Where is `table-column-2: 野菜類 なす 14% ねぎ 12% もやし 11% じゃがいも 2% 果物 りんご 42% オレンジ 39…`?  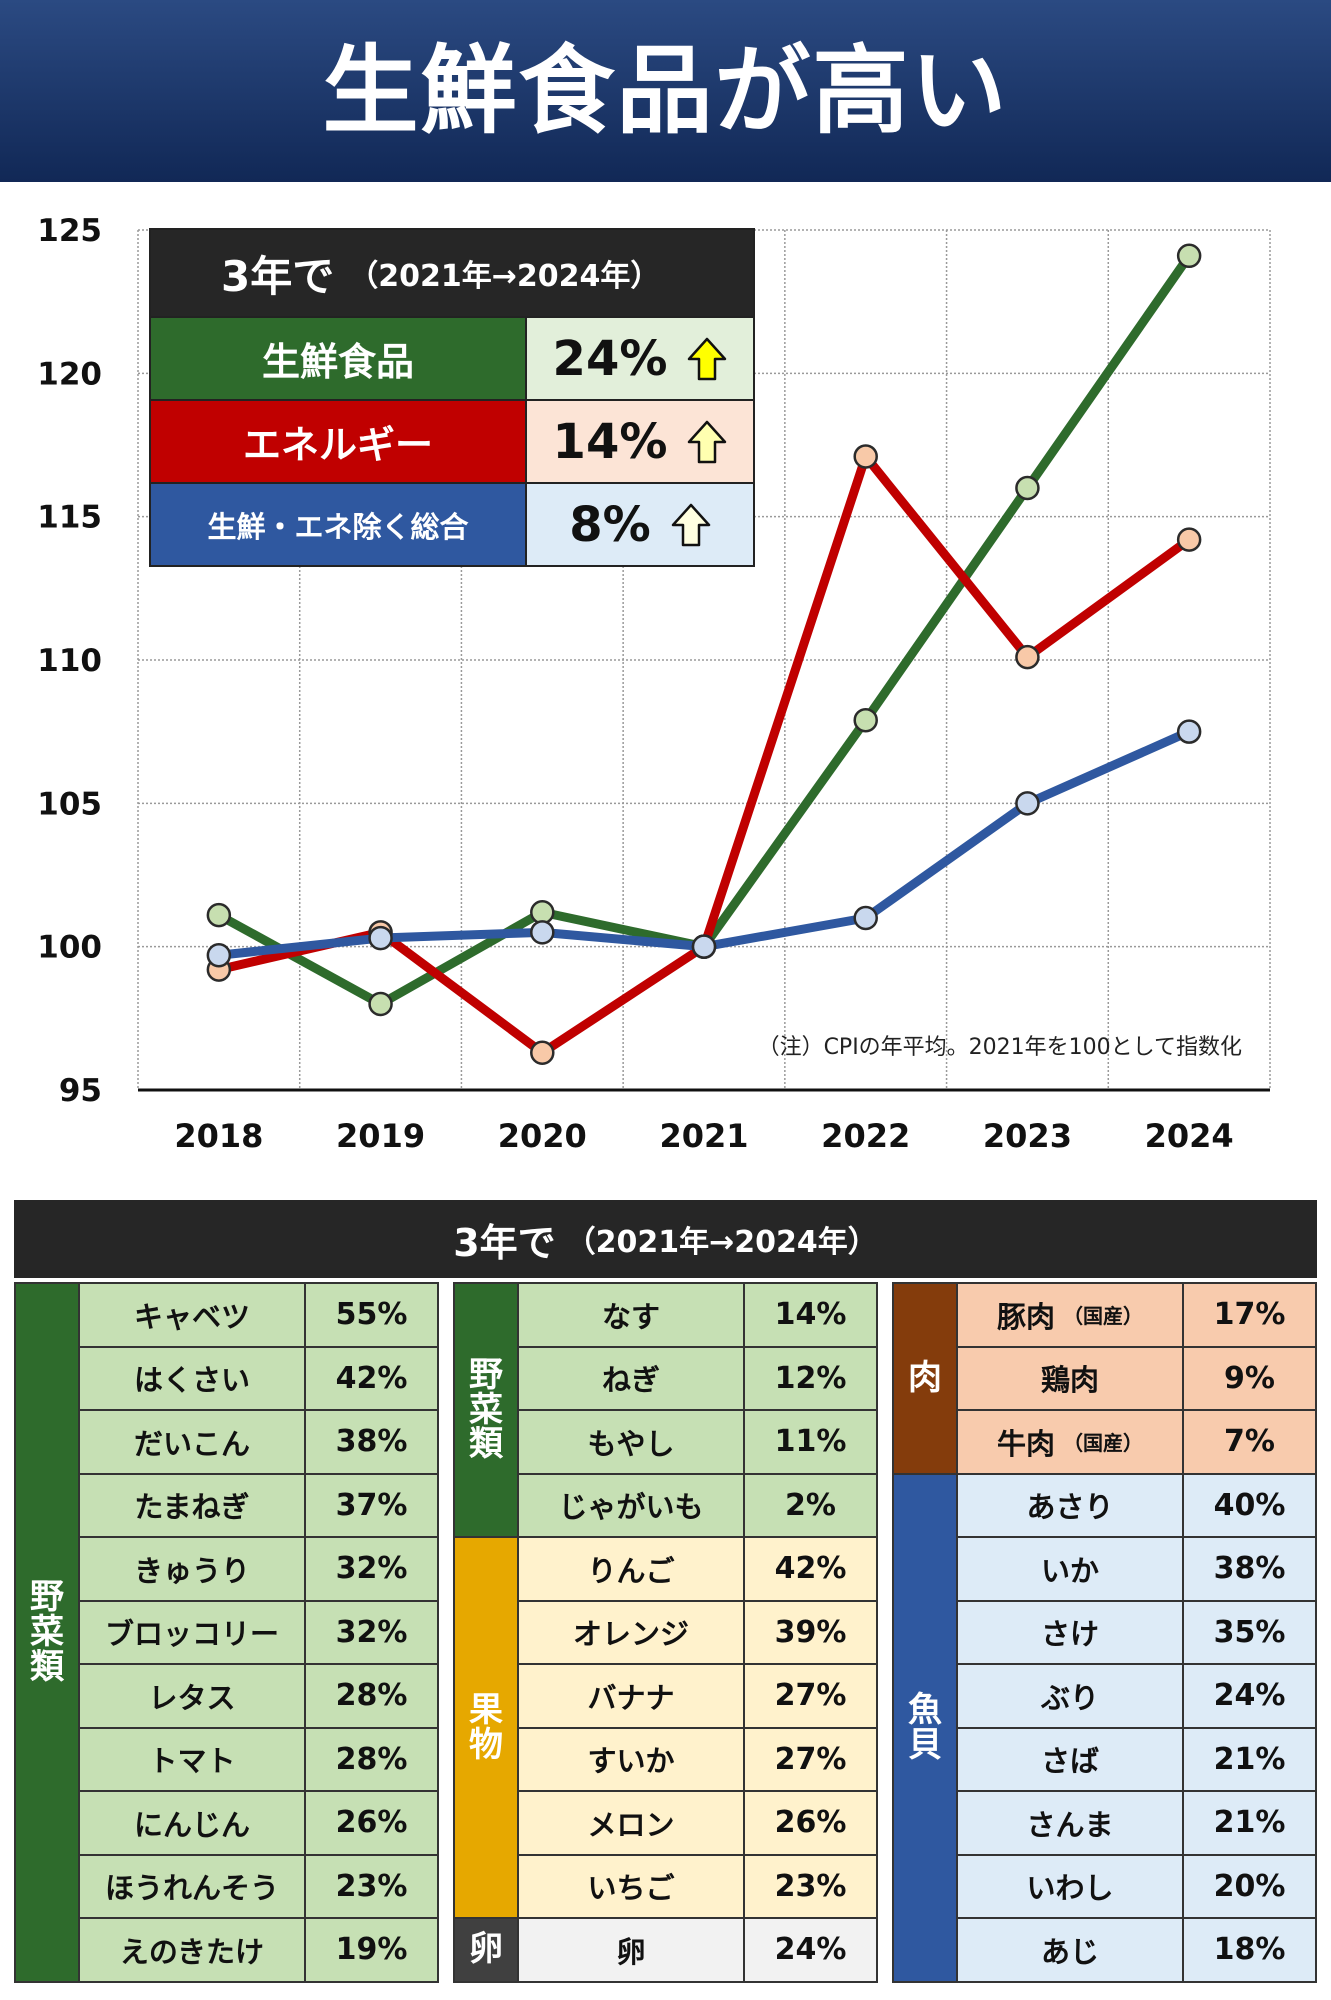
table-column-2: 野菜類 なす 14% ねぎ 12% もやし 11% じゃがいも 2% 果物 りんご 42% オレンジ 39… is located at coordinates (665, 1632).